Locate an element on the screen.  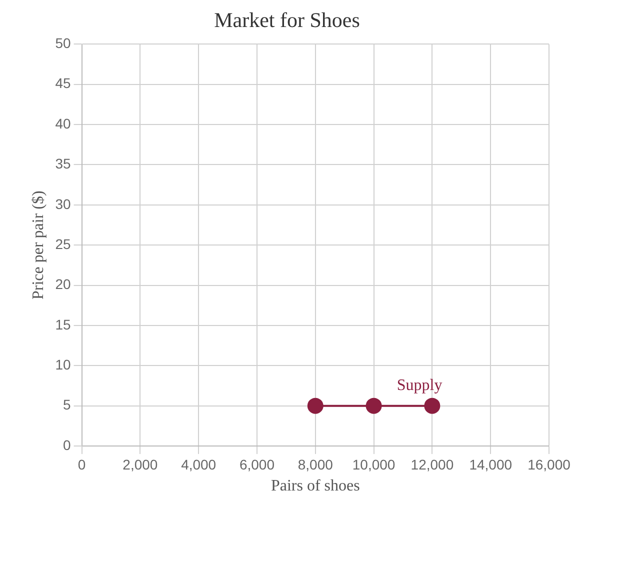
x-tick-label: 14,000 is located at coordinates (490, 464).